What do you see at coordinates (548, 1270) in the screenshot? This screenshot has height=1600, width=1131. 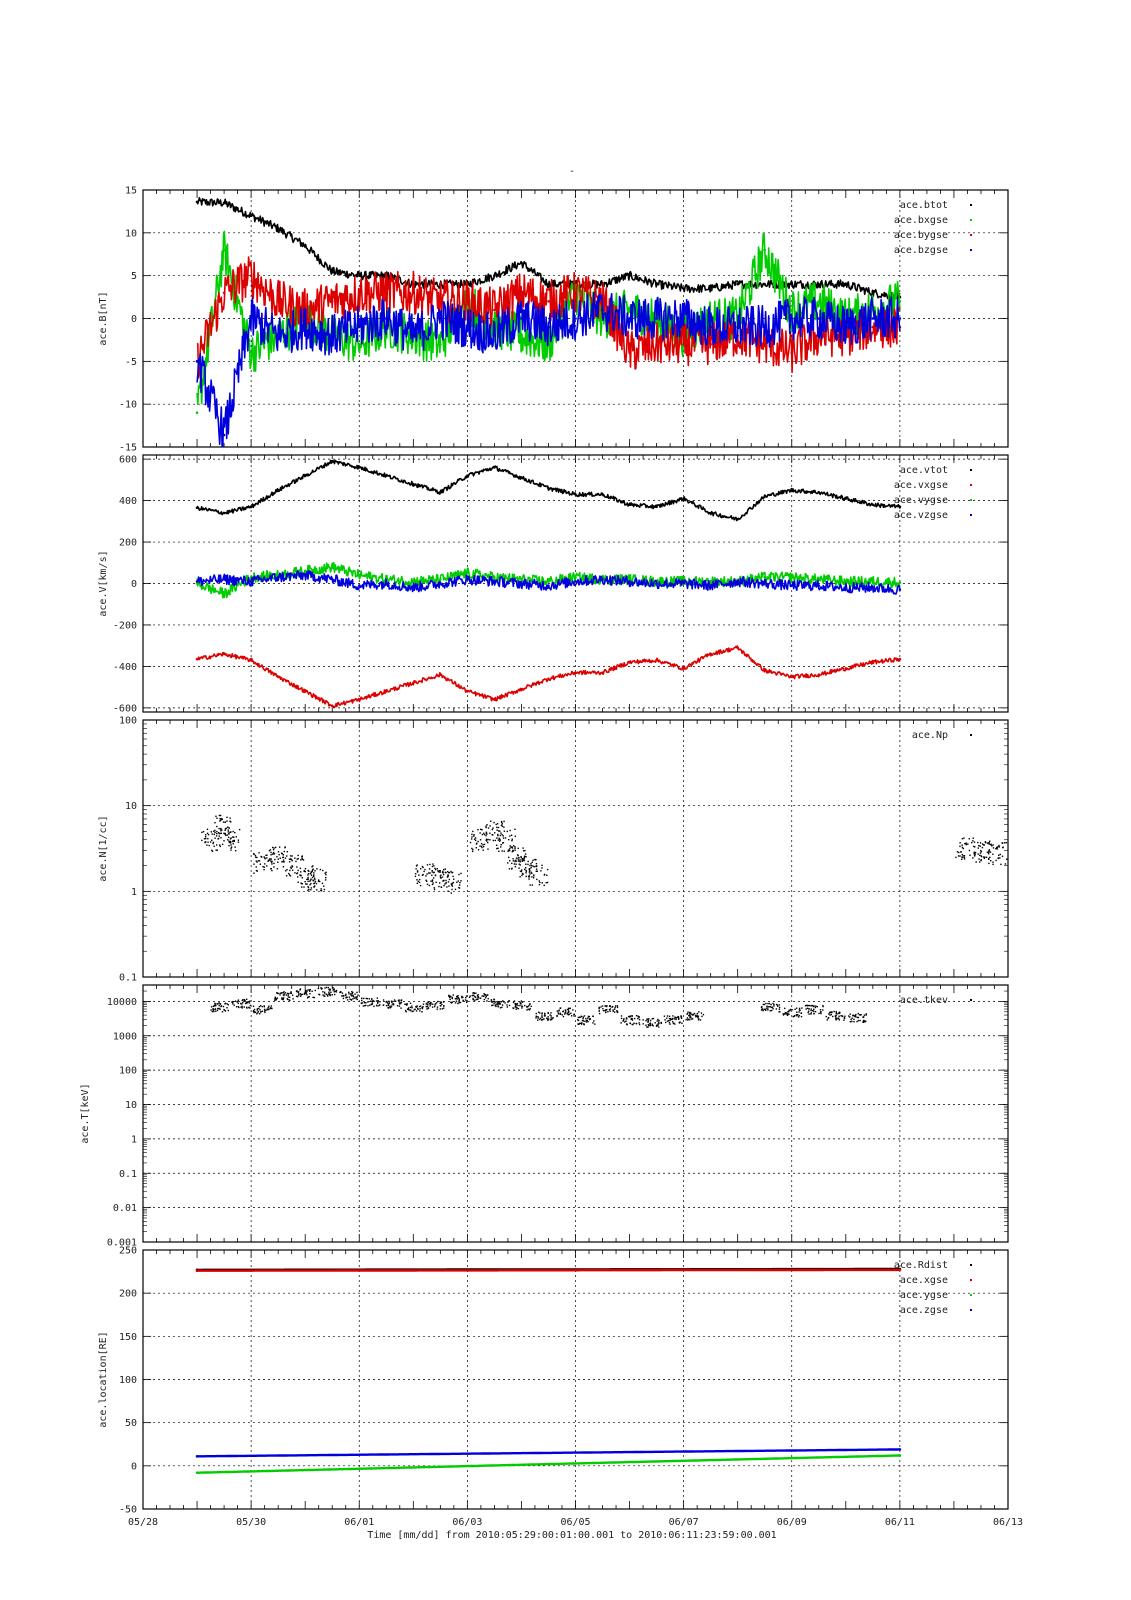 I see `series-line` at bounding box center [548, 1270].